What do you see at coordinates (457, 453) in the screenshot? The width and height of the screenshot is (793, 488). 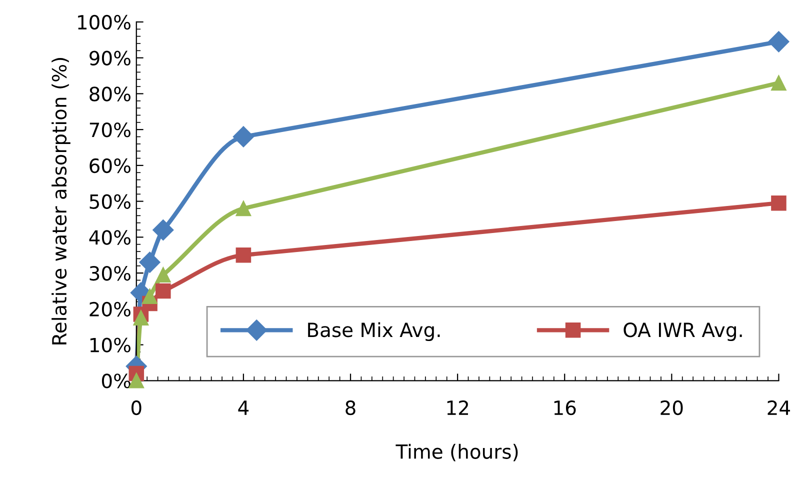 I see `x-axis-title: Time (hours)` at bounding box center [457, 453].